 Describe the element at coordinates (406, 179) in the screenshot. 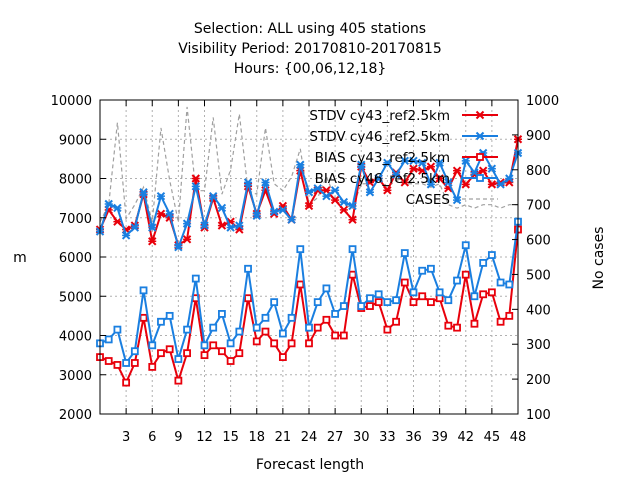

I see `legend-entry: BIAS cy46_ref2.5km` at that location.